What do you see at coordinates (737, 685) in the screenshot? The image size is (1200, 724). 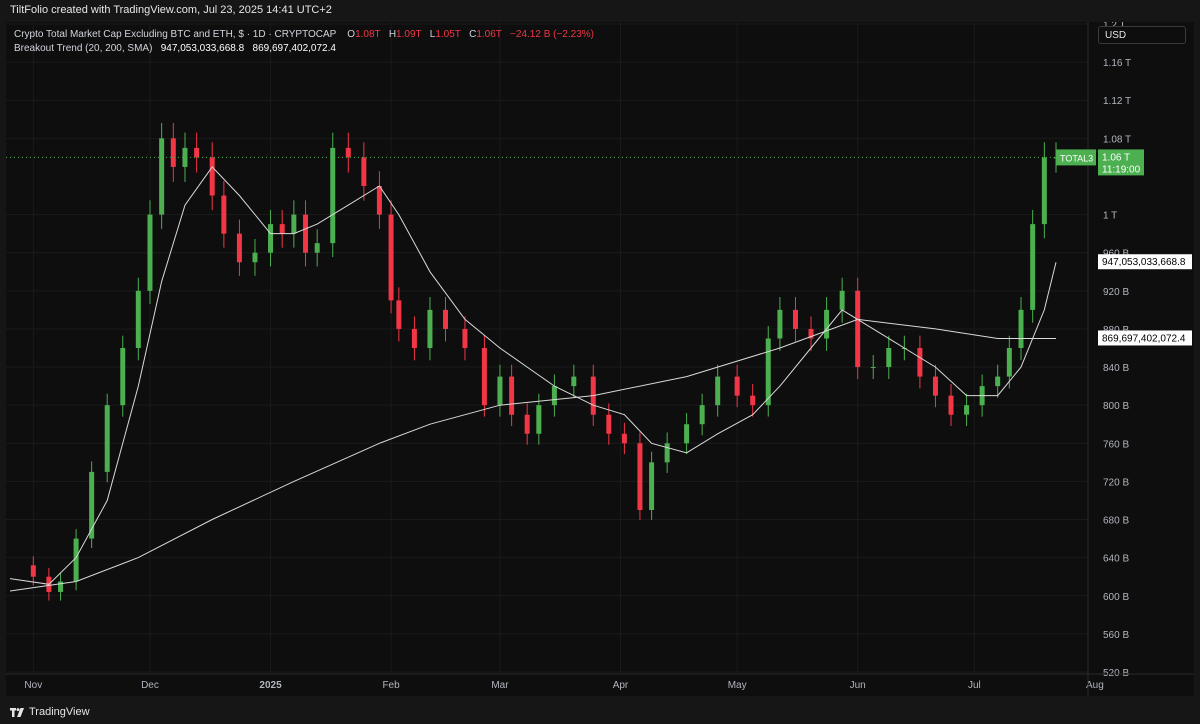 I see `time-tick-label: May` at bounding box center [737, 685].